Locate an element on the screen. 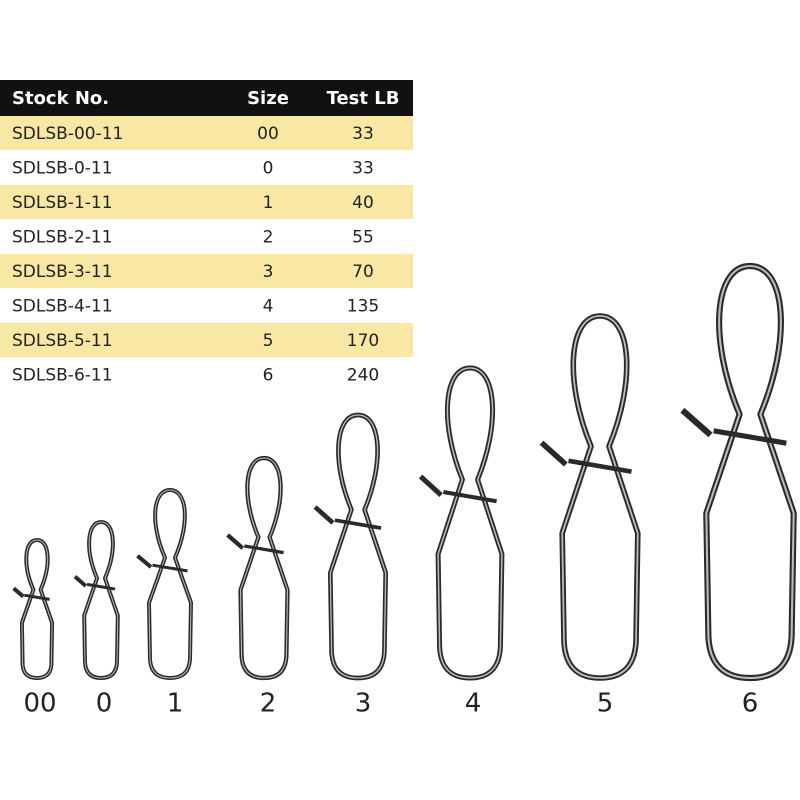 The height and width of the screenshot is (800, 800). table-cell: SDLSB-3-11 is located at coordinates (62, 272).